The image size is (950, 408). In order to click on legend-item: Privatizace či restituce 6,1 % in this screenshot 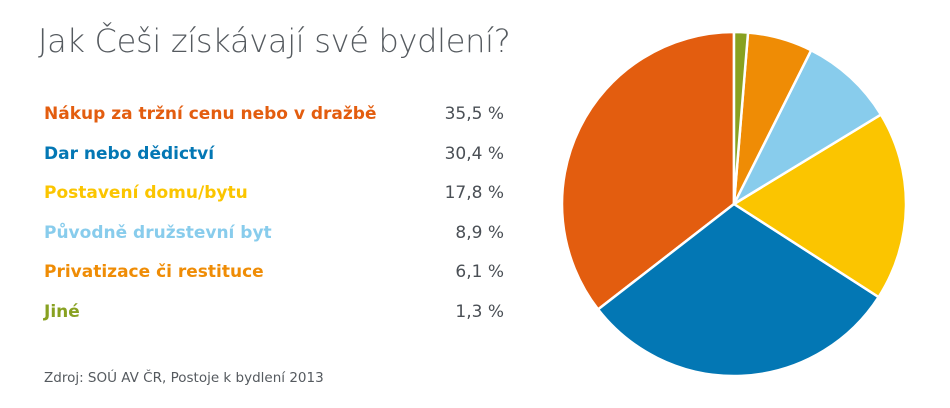, I will do `click(274, 278)`.